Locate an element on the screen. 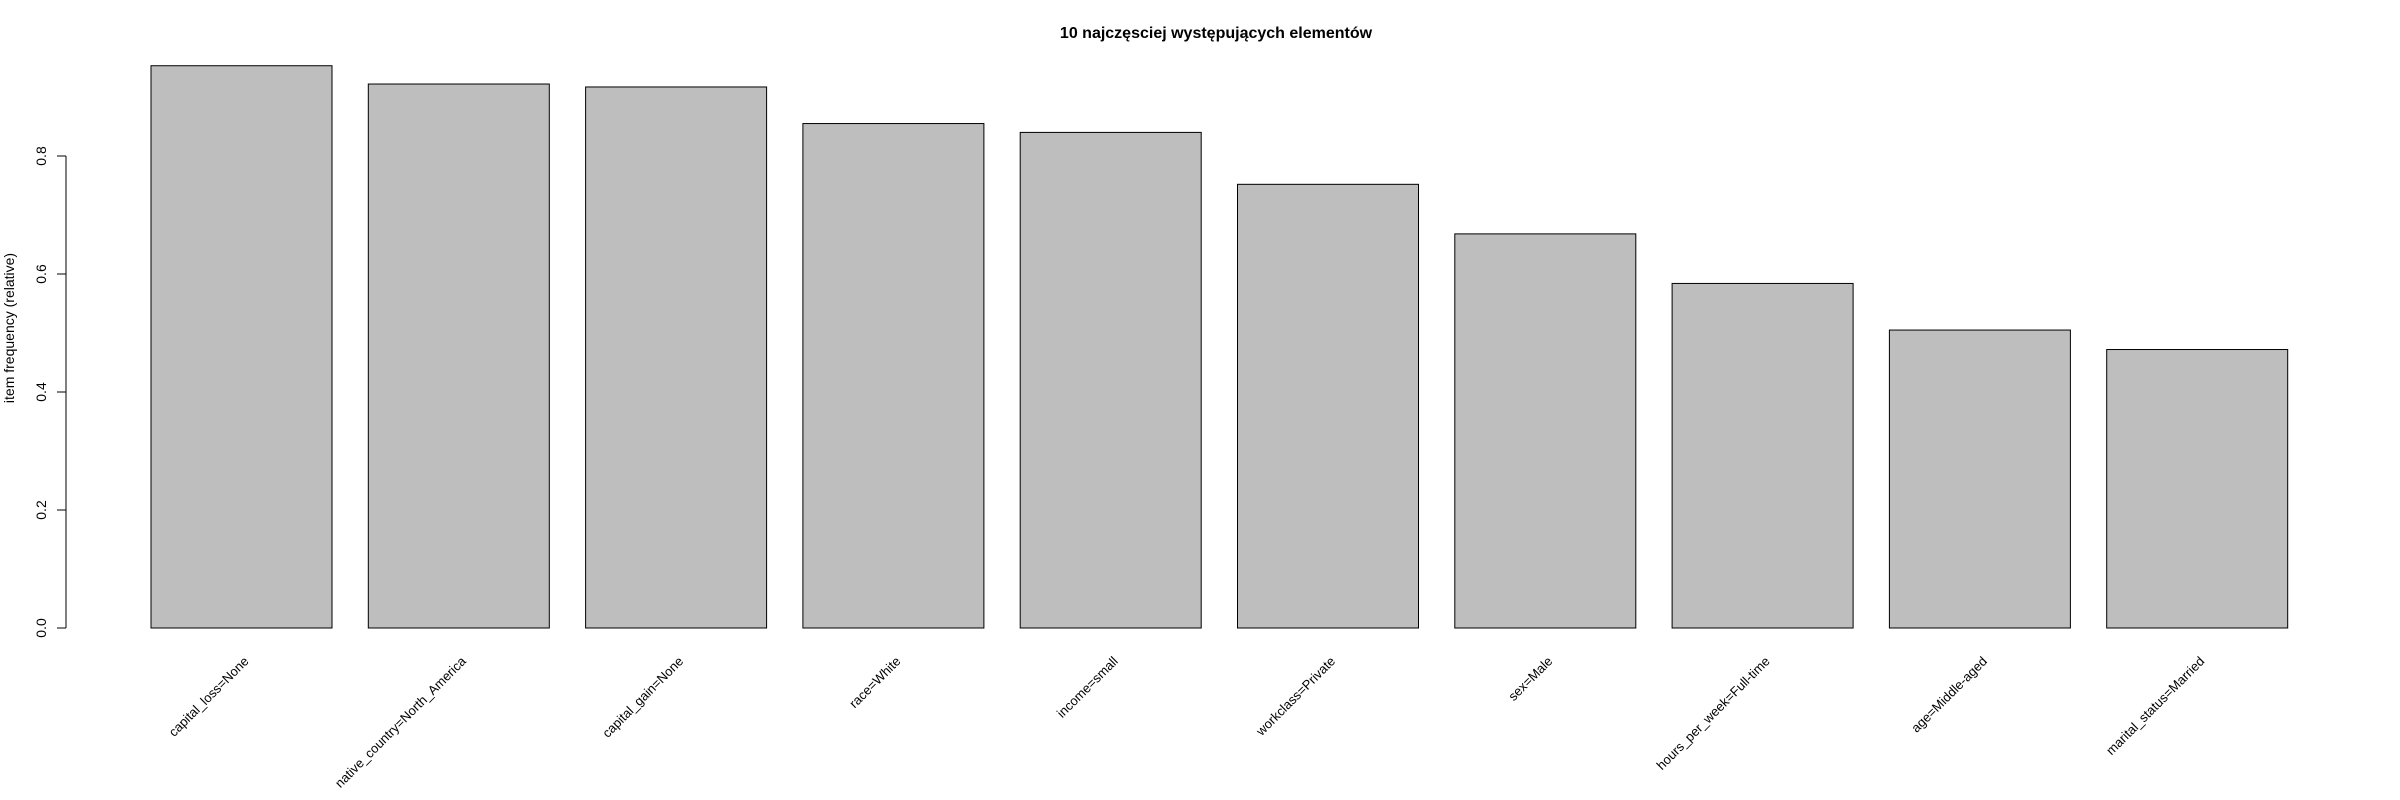 This screenshot has width=2400, height=800. x-tick-label: sex=Male is located at coordinates (1530, 679).